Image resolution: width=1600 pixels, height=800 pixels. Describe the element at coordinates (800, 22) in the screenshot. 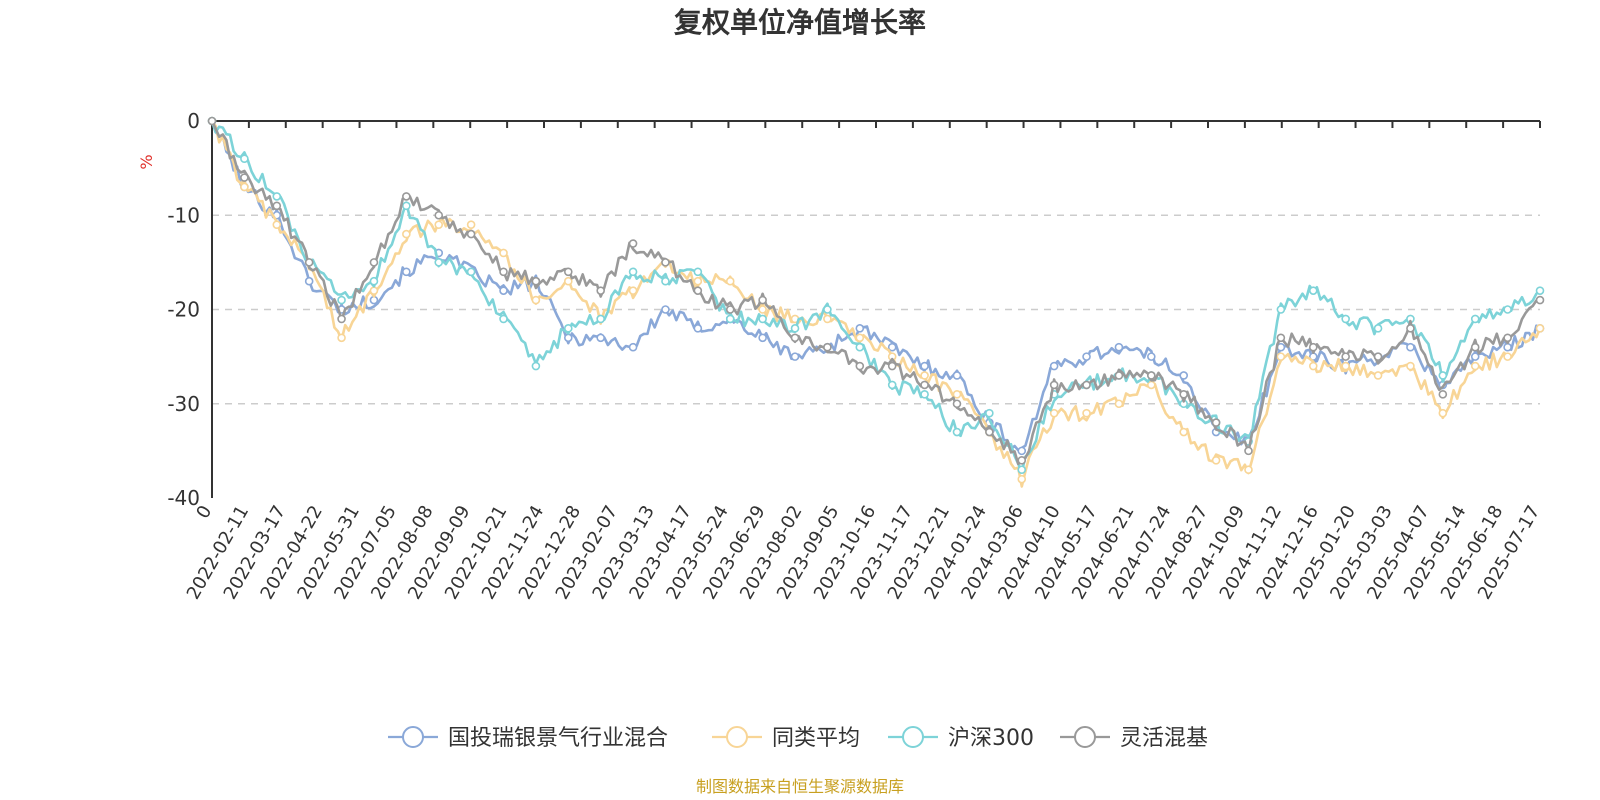

I see `chart-title: 复权单位净值增长率` at that location.